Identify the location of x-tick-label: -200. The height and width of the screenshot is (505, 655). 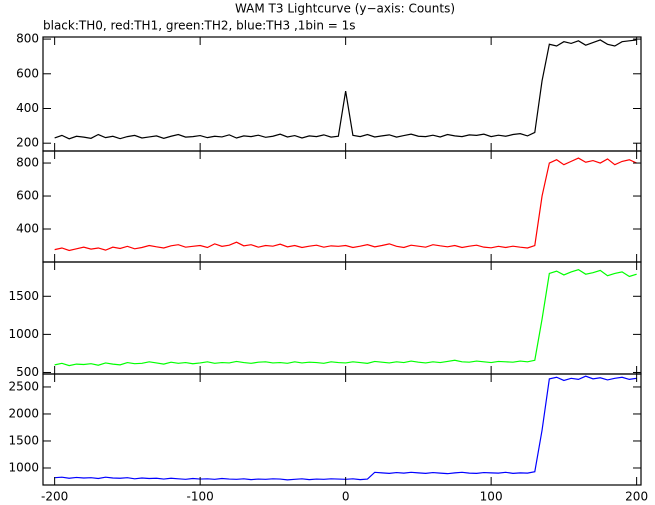
(54, 497).